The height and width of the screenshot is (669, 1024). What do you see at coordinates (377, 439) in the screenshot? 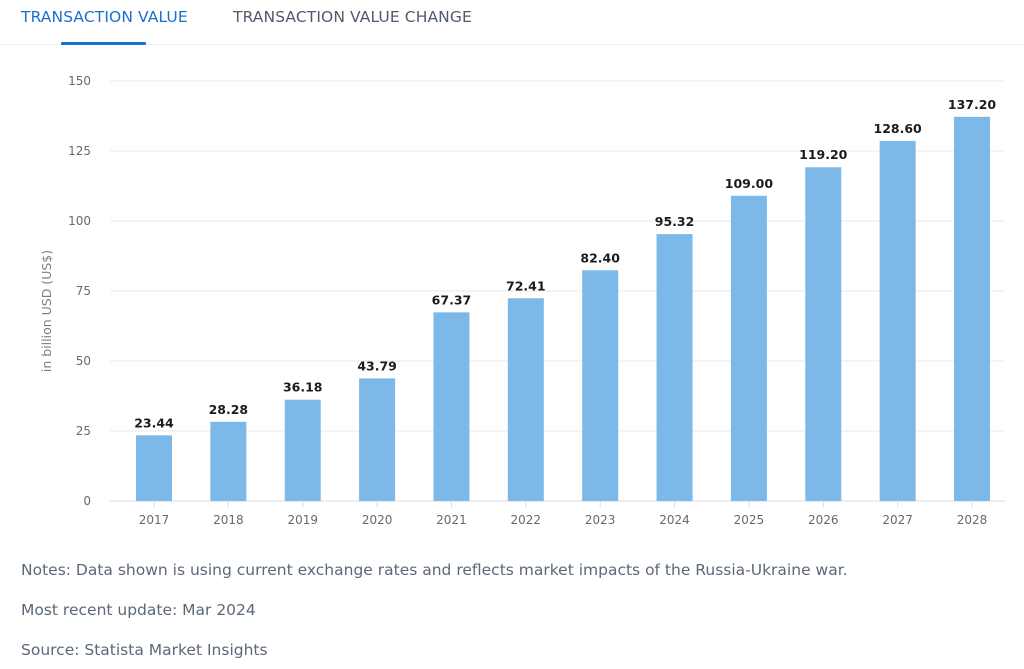
I see `bar-2020` at bounding box center [377, 439].